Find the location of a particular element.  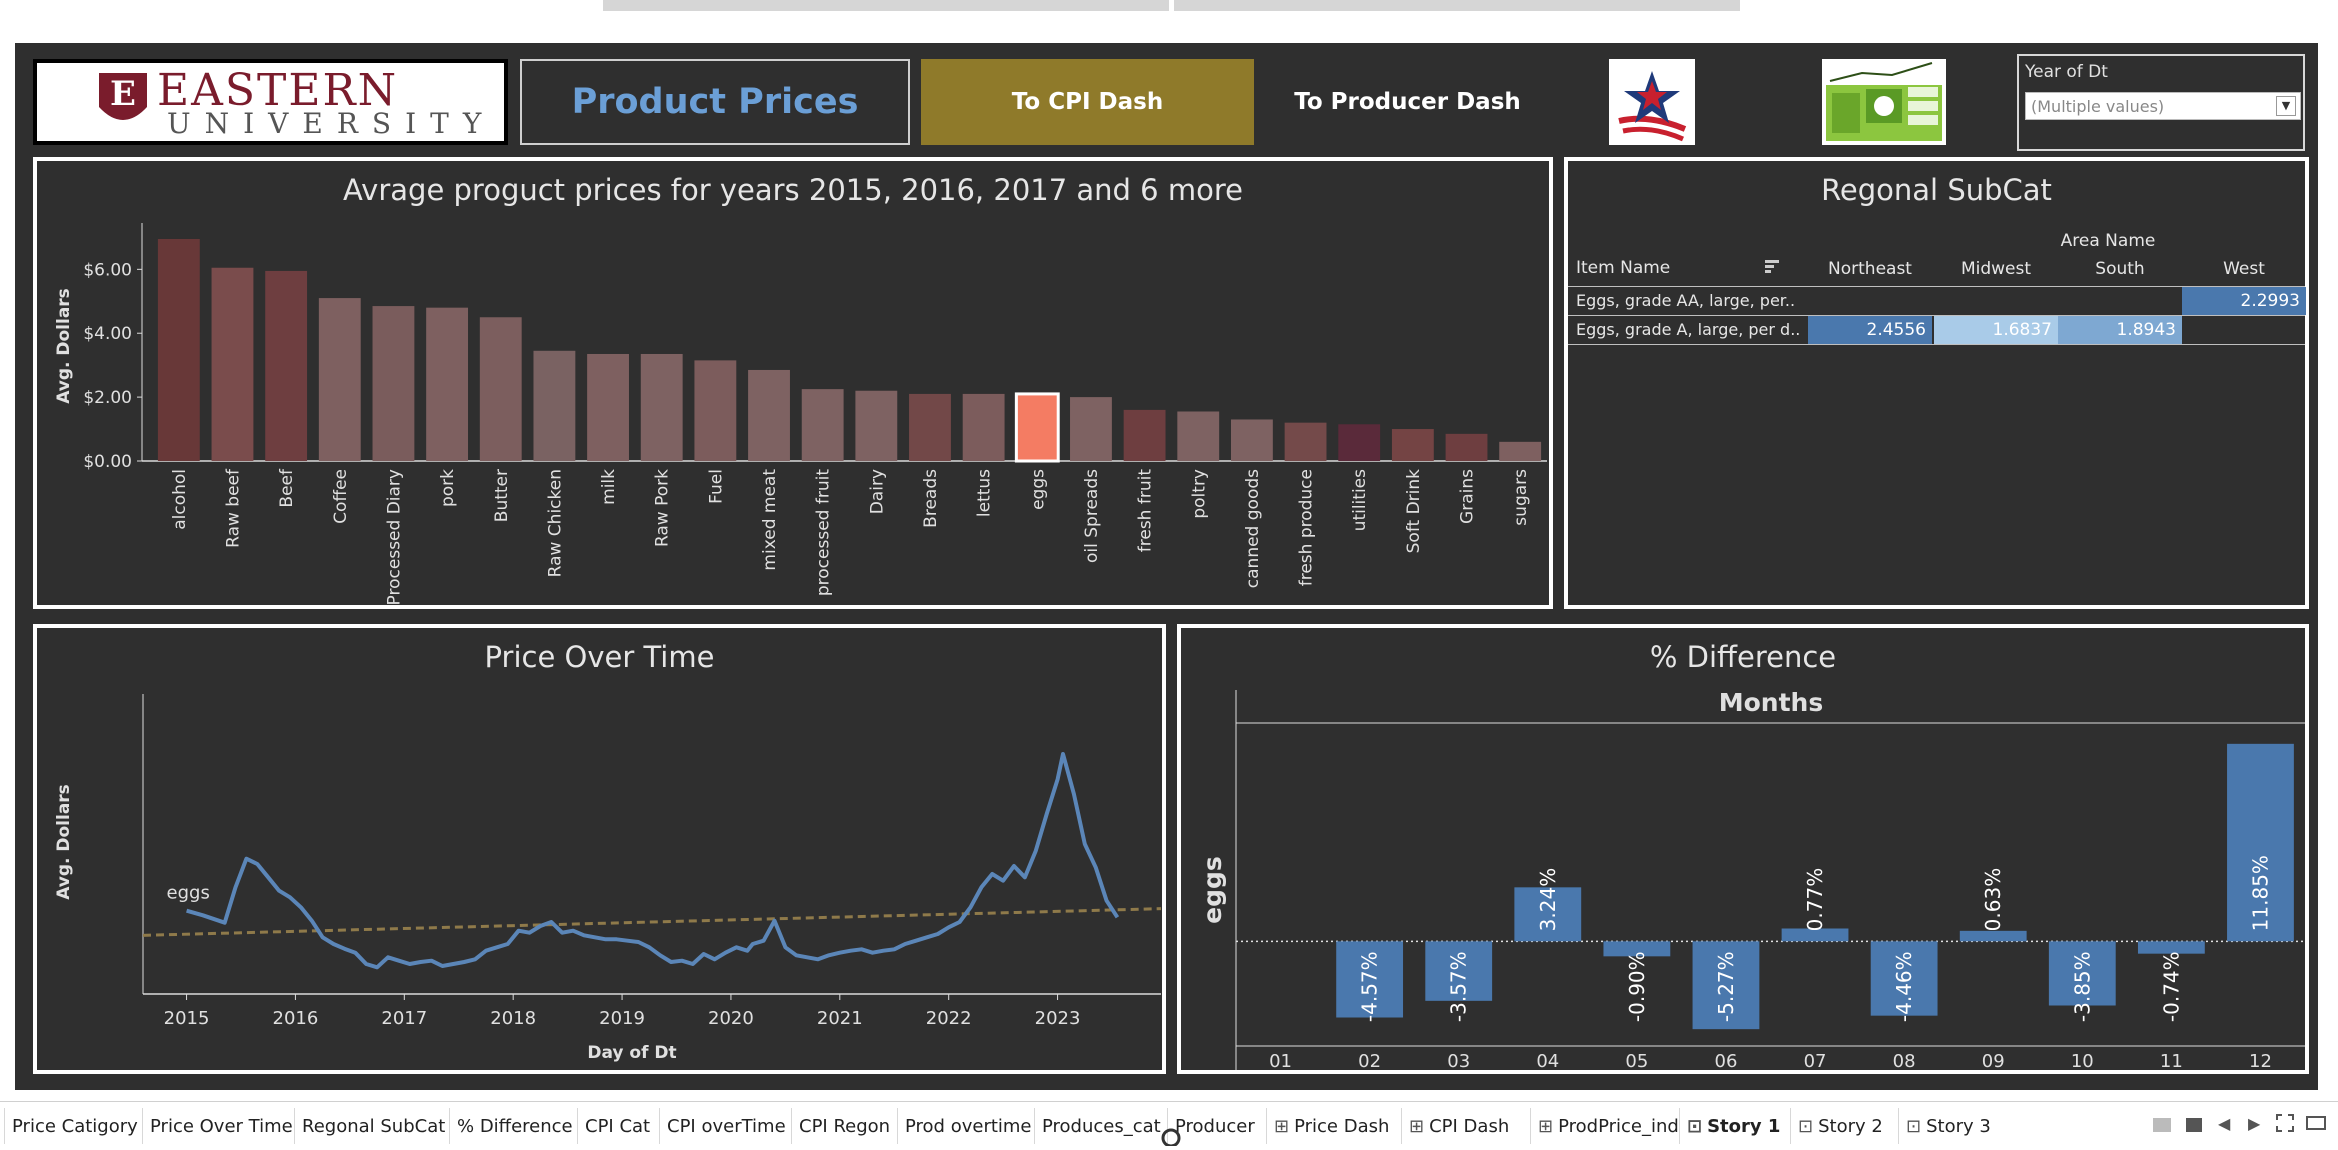

diff-label-03: -3.57% is located at coordinates (1459, 986).